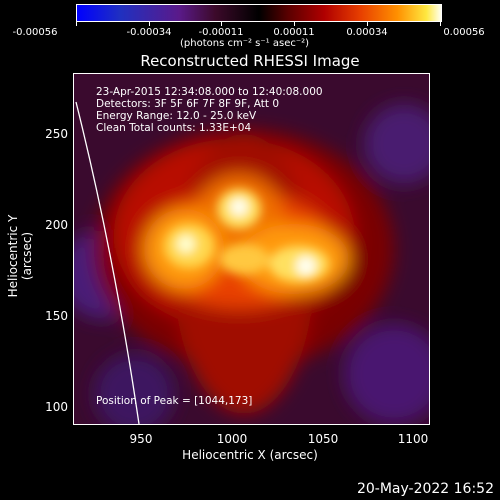 The height and width of the screenshot is (500, 500). Describe the element at coordinates (209, 92) in the screenshot. I see `time-range-label: 23-Apr-2015 12:34:08.000 to 12:40:08.000` at that location.